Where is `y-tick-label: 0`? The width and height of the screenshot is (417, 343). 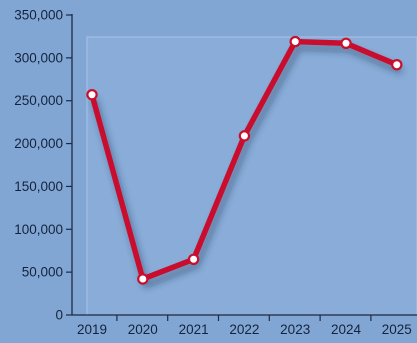
y-tick-label: 0 is located at coordinates (59, 315).